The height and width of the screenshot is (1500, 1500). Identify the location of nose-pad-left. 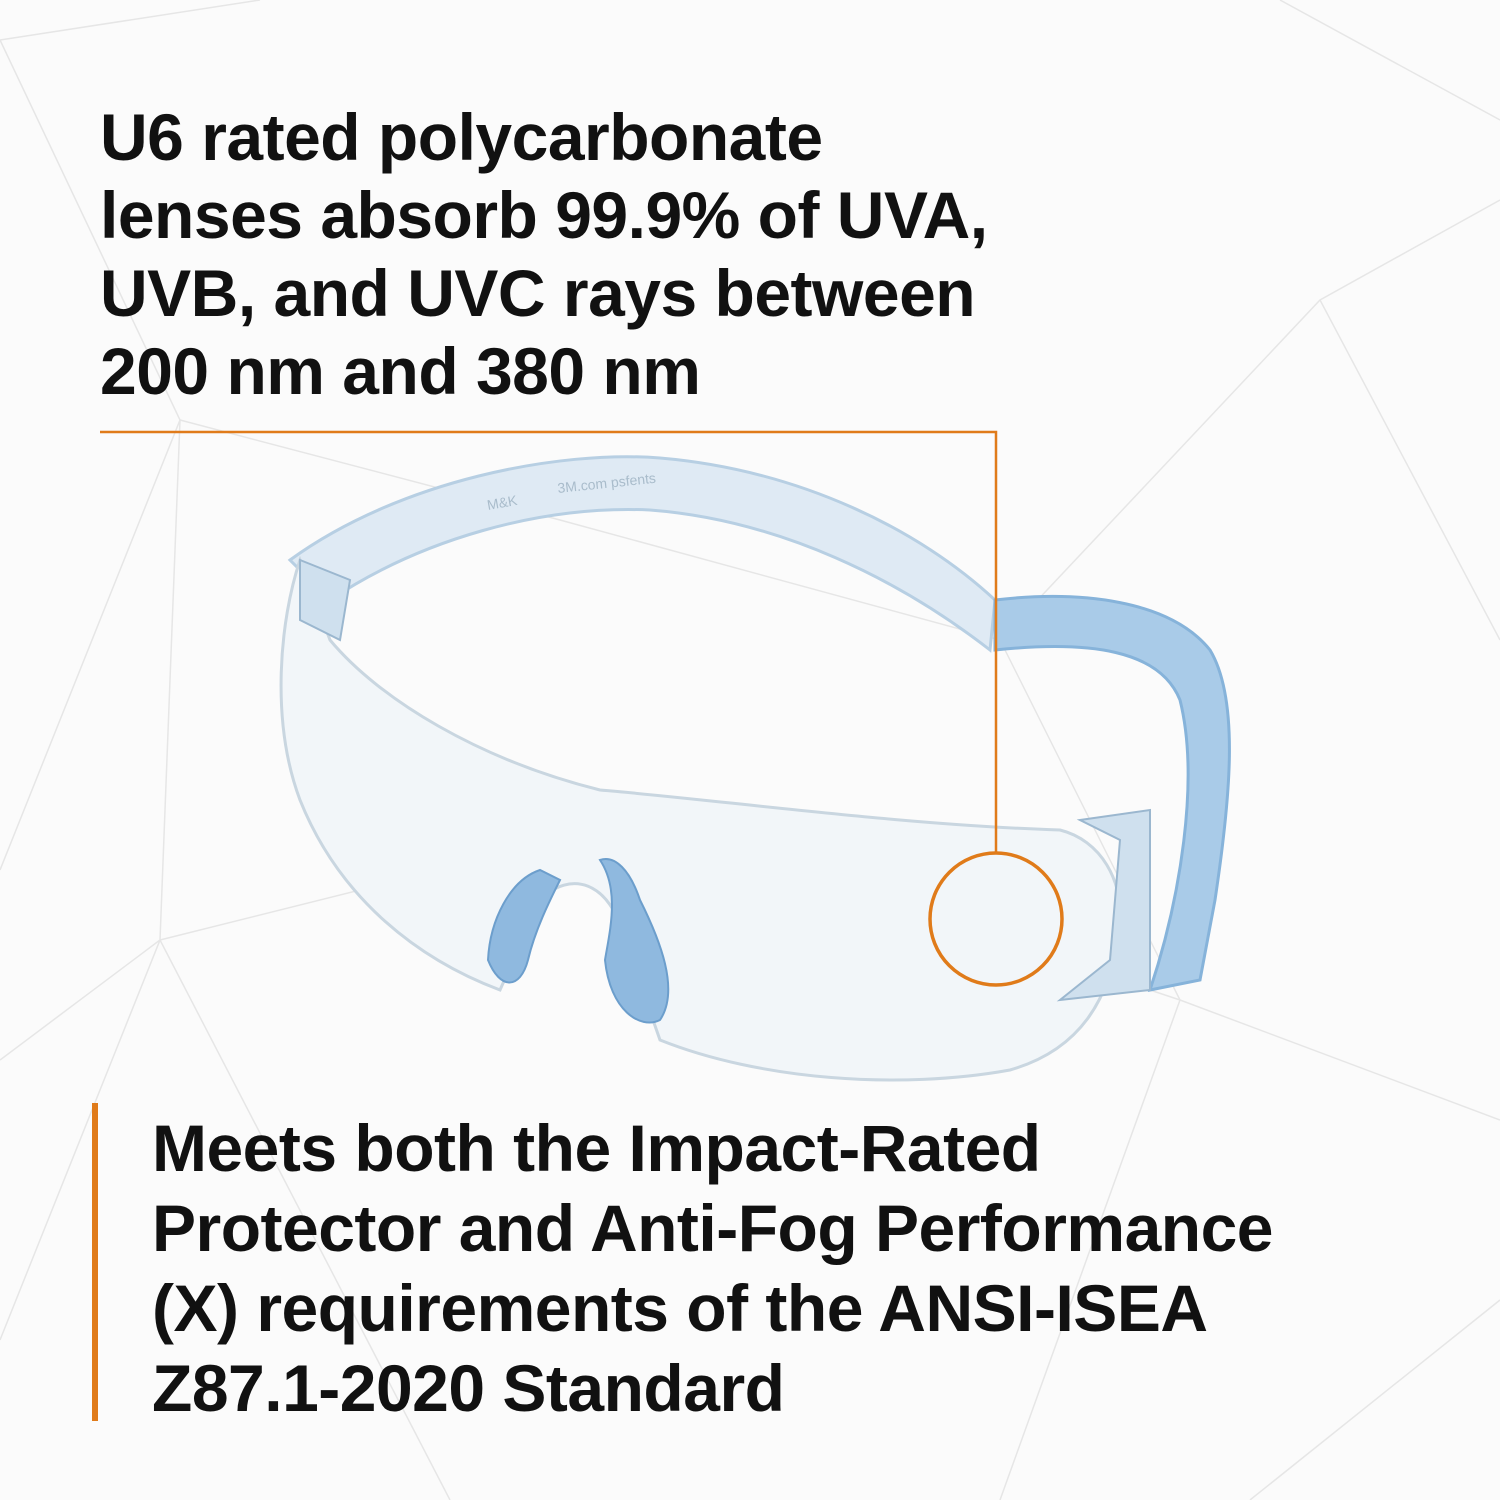
(524, 926).